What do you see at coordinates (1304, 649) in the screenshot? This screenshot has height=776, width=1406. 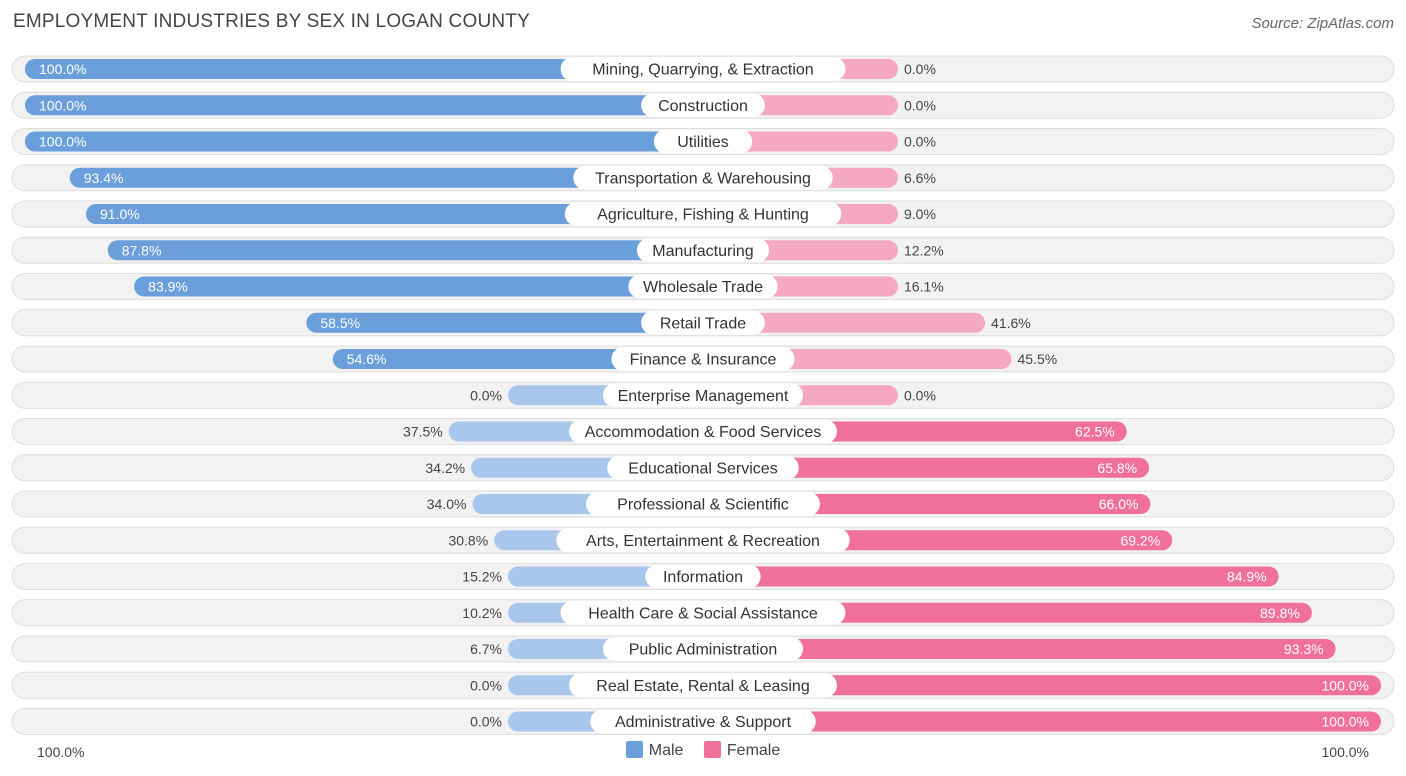 I see `value-label-female: 93.3%` at bounding box center [1304, 649].